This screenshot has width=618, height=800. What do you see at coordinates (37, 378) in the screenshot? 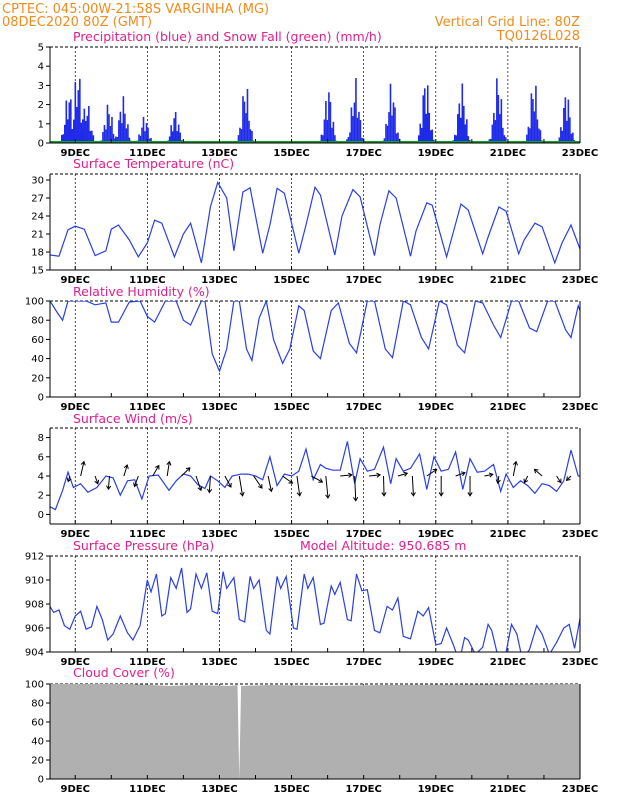
I see `y-tick-label: 20` at bounding box center [37, 378].